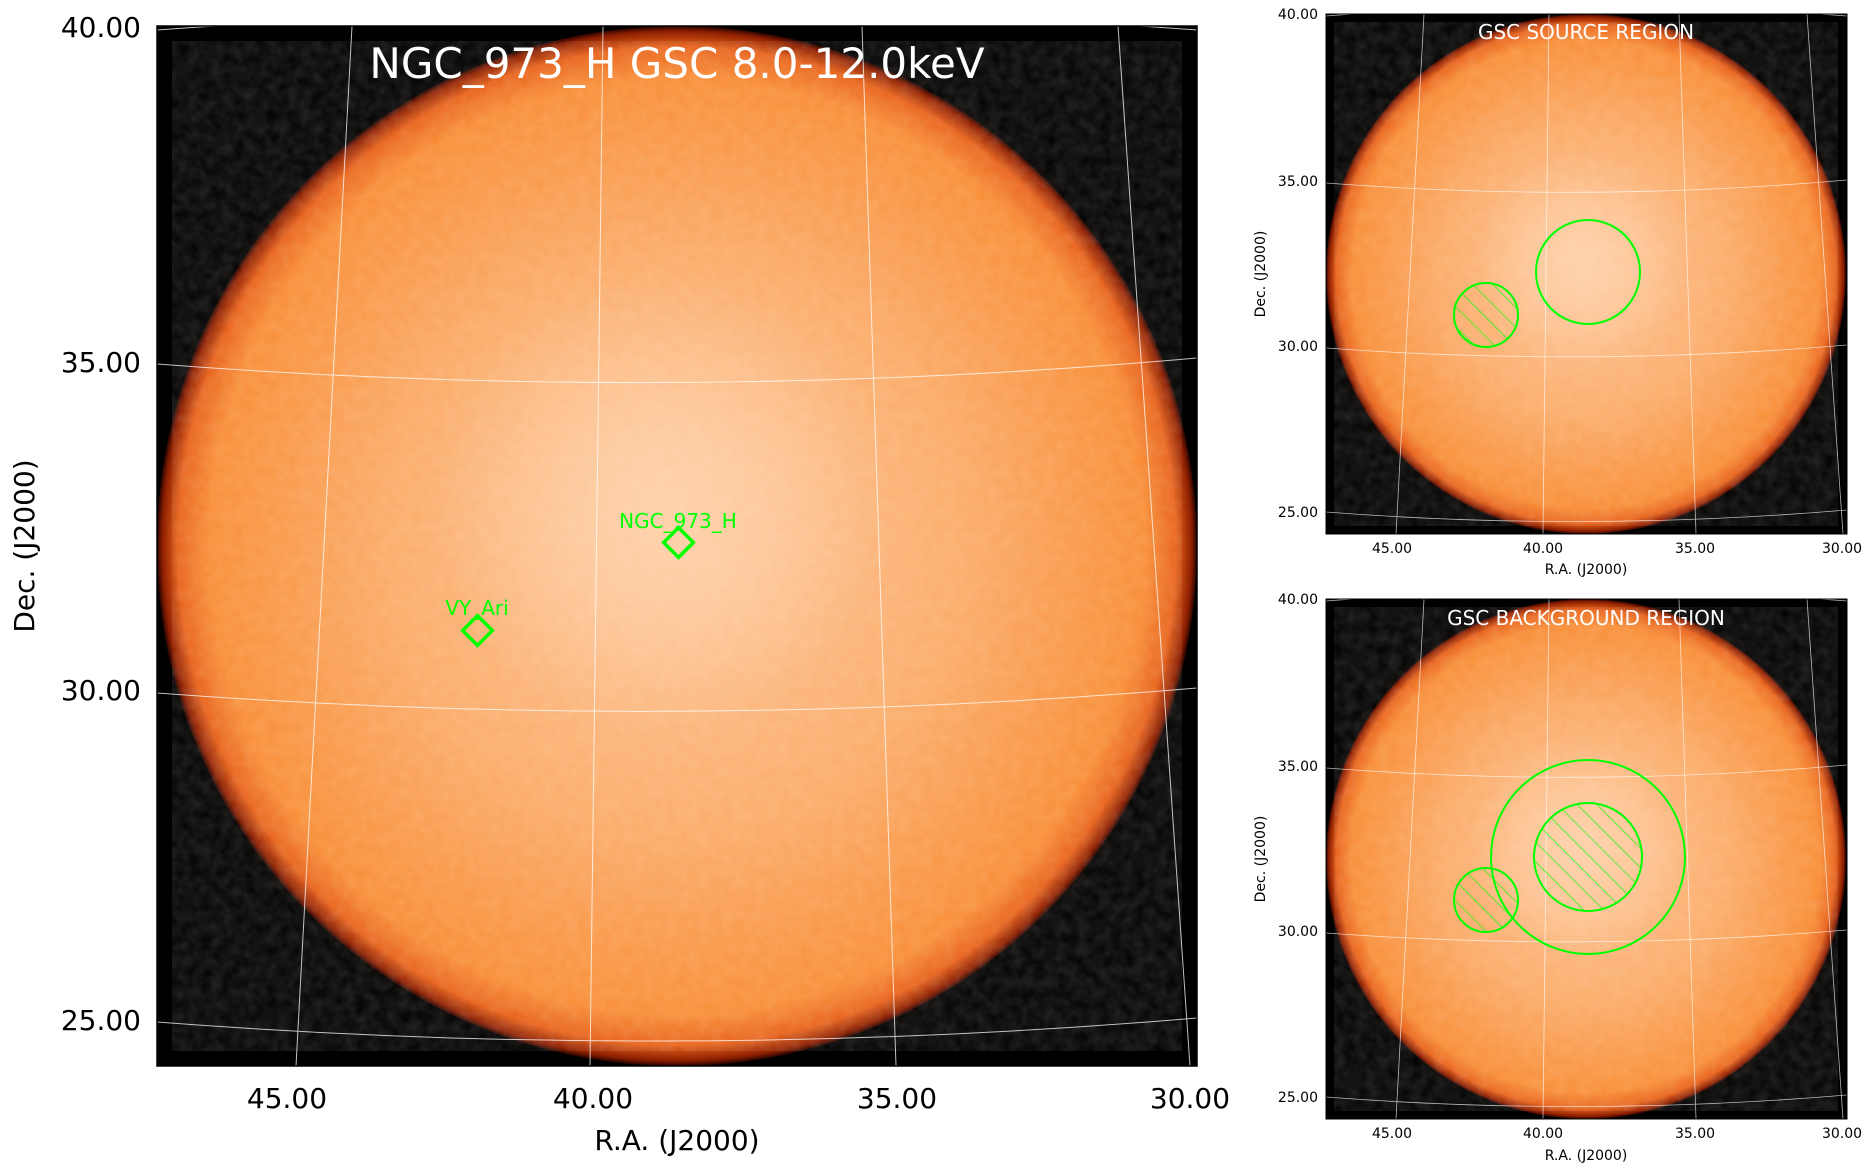 The image size is (1869, 1168). What do you see at coordinates (1842, 549) in the screenshot?
I see `src-x-tick: 30.00` at bounding box center [1842, 549].